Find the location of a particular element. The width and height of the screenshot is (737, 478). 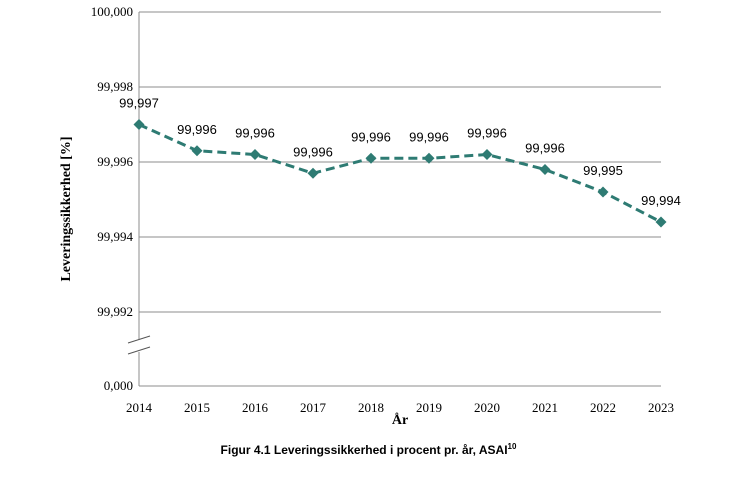

x-tick-label: 2019 is located at coordinates (429, 407).